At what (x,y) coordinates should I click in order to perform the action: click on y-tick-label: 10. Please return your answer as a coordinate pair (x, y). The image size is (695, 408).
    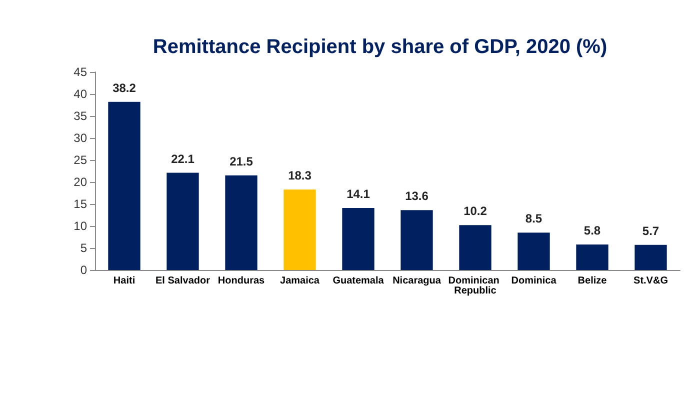
    Looking at the image, I should click on (81, 226).